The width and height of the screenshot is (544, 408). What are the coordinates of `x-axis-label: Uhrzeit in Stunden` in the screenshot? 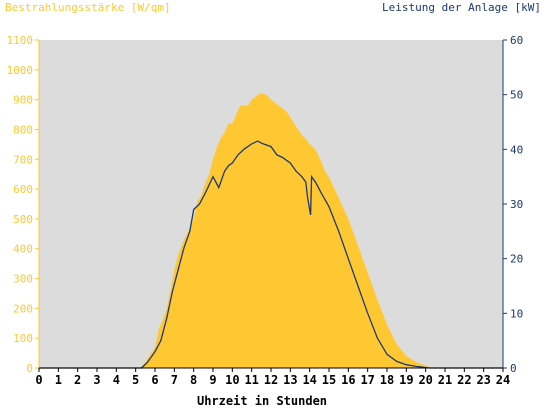 It's located at (262, 401).